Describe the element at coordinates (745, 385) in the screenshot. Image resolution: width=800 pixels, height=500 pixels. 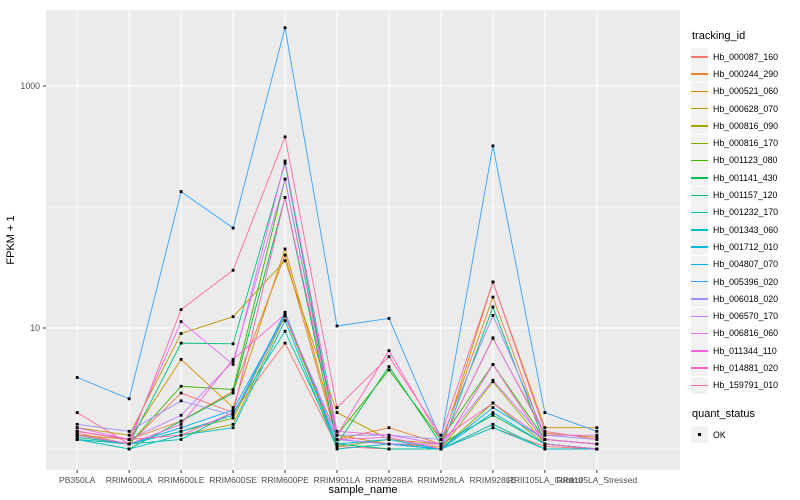
I see `legend-item: Hb_159791_010` at that location.